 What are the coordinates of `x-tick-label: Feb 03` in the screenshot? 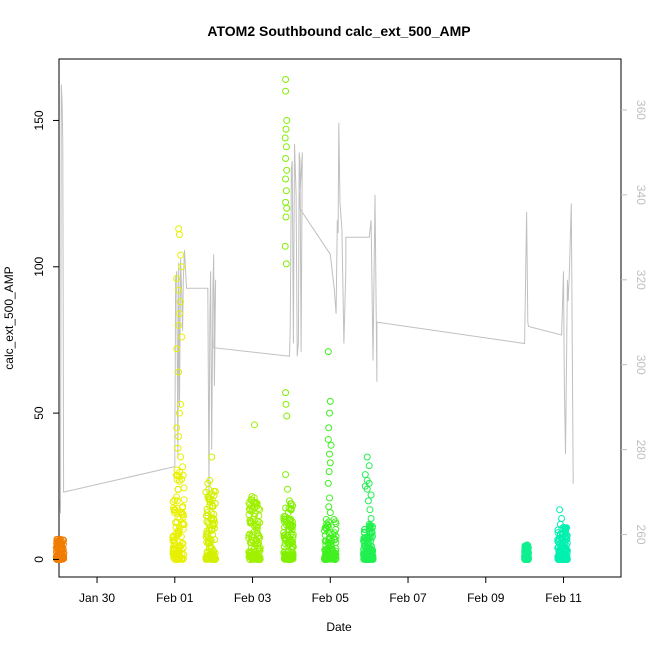 It's located at (253, 598).